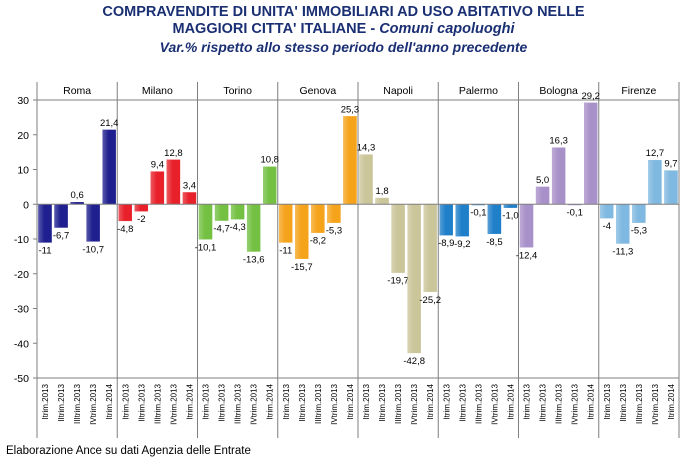  Describe the element at coordinates (398, 281) in the screenshot. I see `data-label: -19,7` at that location.